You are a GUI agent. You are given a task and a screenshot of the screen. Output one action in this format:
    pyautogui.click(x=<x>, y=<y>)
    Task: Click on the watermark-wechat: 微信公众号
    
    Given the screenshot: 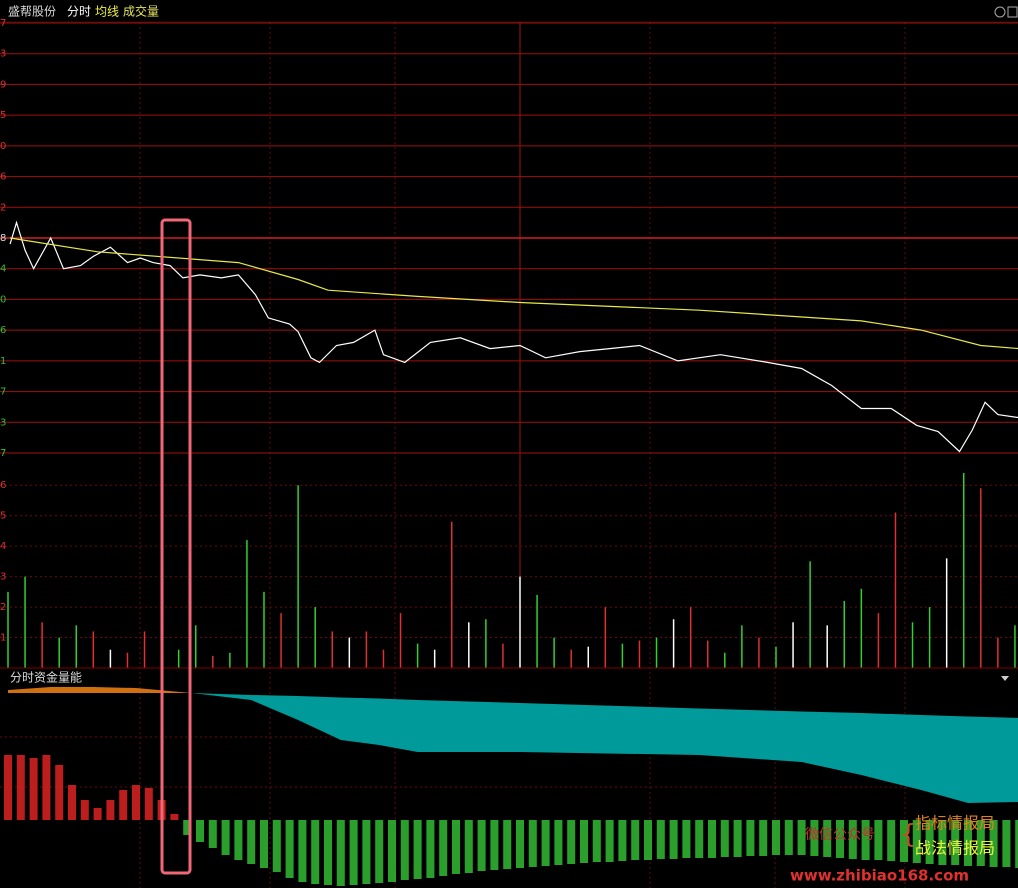 What is the action you would take?
    pyautogui.click(x=840, y=835)
    